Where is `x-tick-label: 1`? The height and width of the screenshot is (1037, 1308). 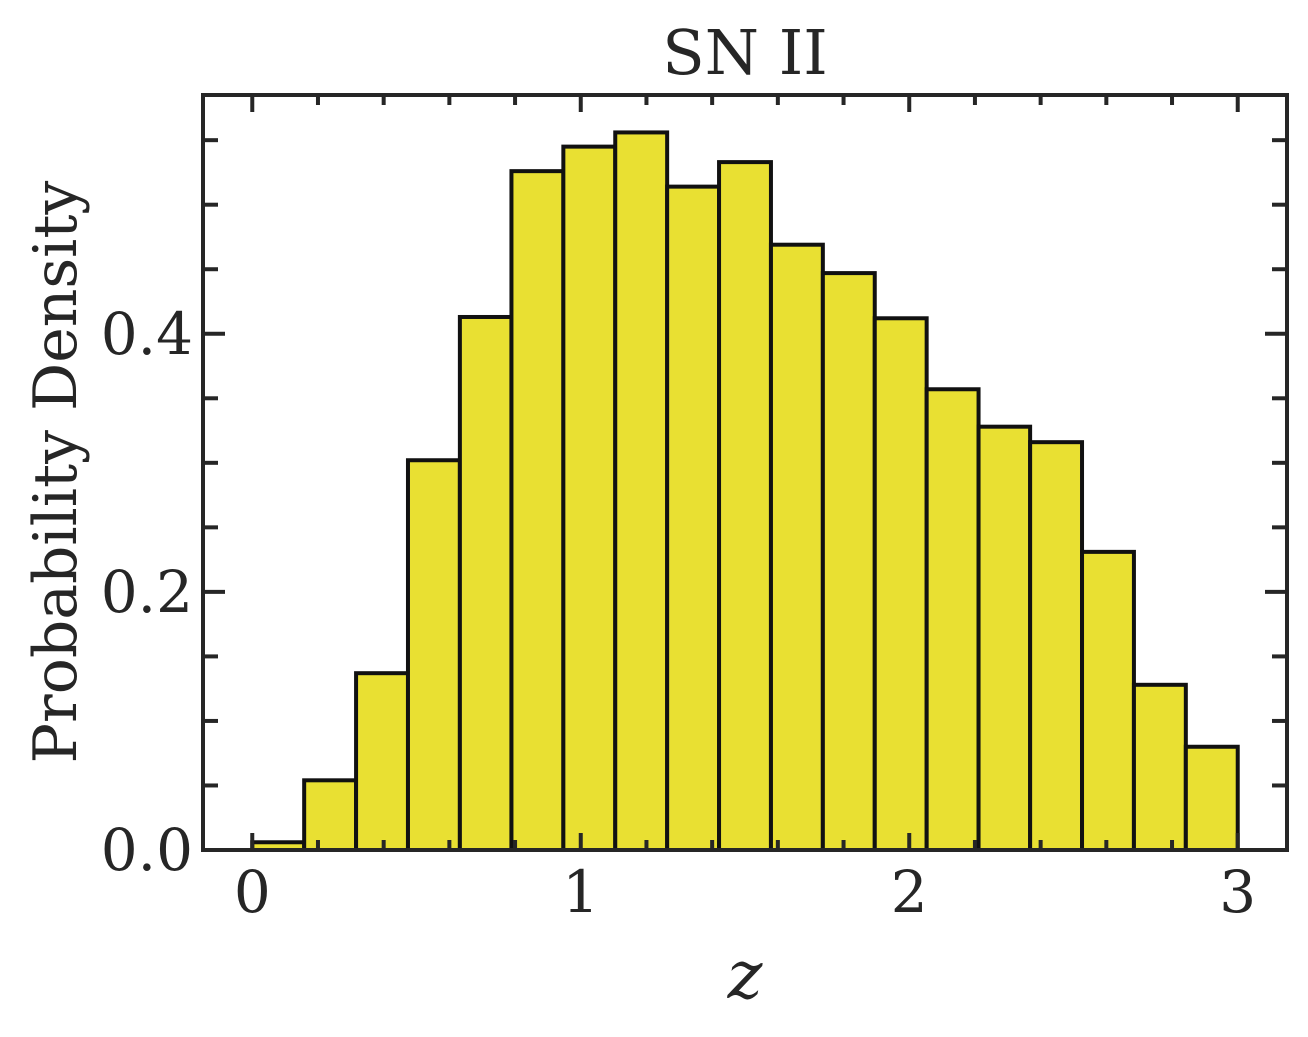
x-tick-label: 1 is located at coordinates (580, 892).